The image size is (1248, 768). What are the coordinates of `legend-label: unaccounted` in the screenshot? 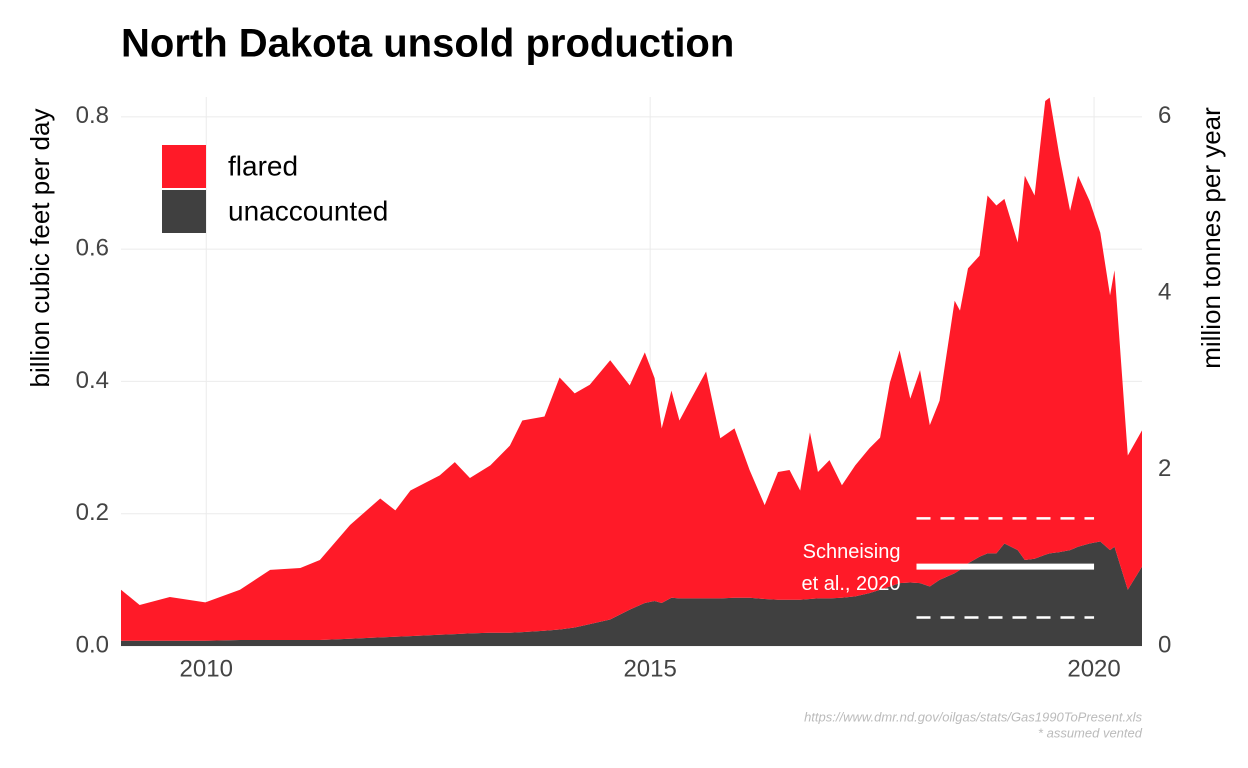 It's located at (308, 210).